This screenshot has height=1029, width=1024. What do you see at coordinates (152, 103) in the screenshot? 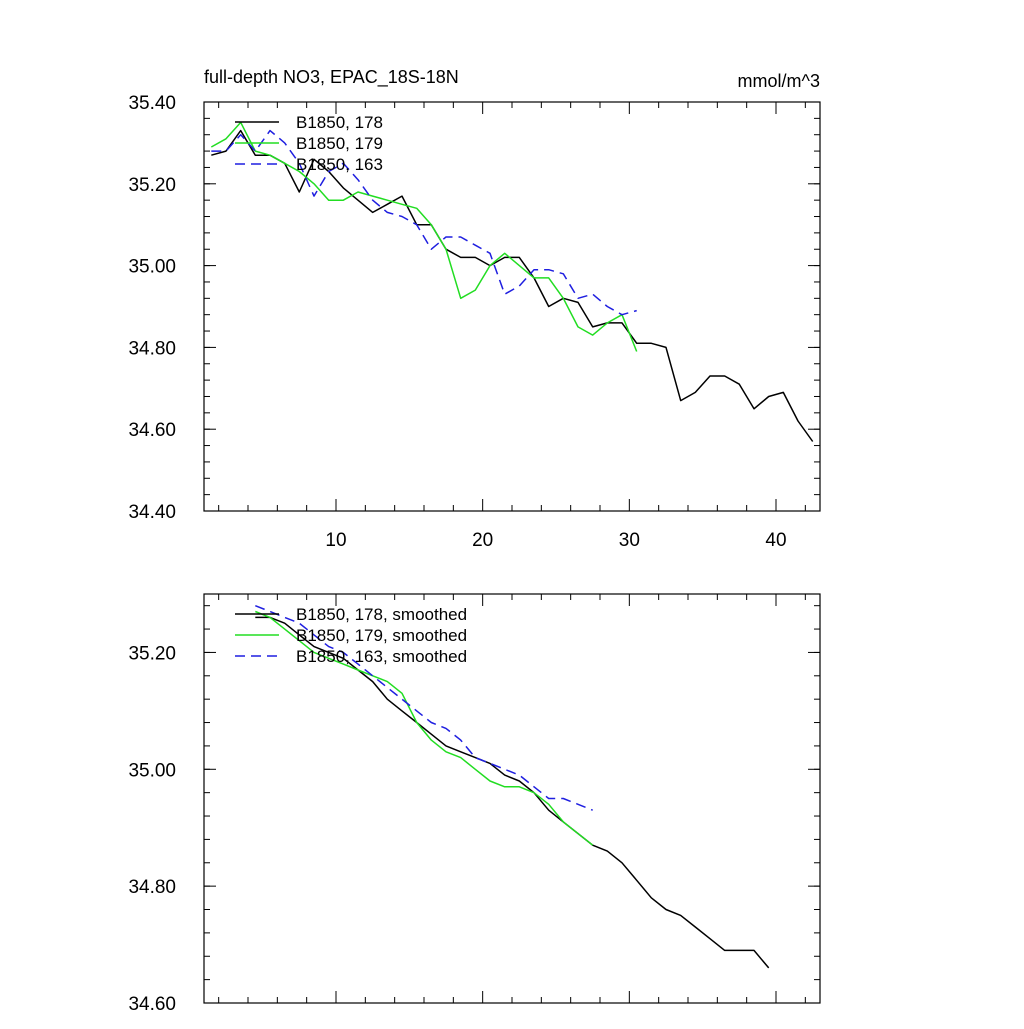
I see `y-tick-label: 35.40` at bounding box center [152, 103].